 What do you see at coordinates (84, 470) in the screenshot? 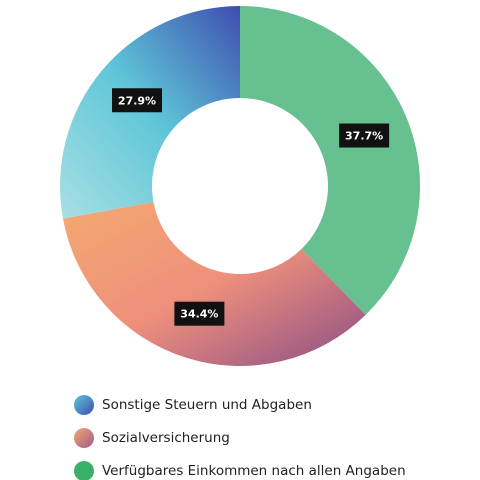
I see `legend-swatch-verfuegbares-einkommen` at bounding box center [84, 470].